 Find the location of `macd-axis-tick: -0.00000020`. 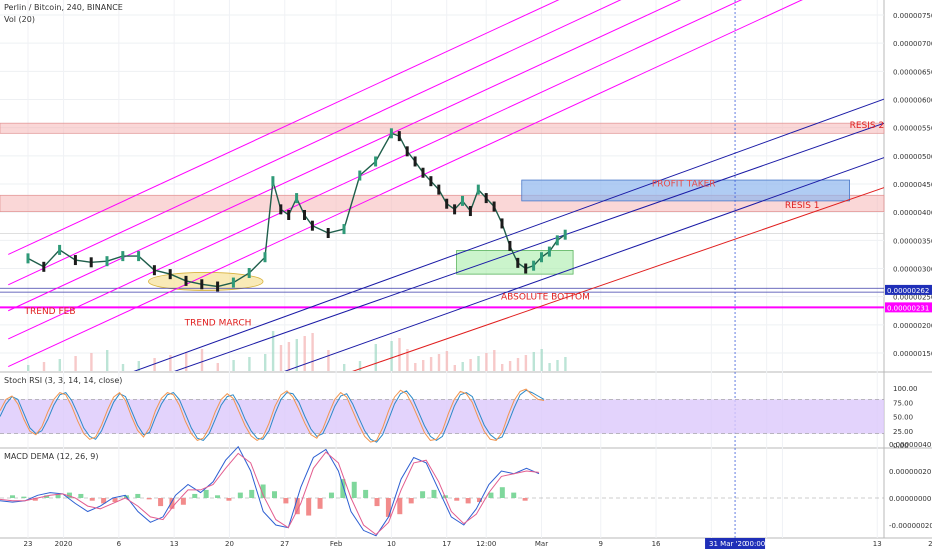

macd-axis-tick: -0.00000020 is located at coordinates (910, 526).